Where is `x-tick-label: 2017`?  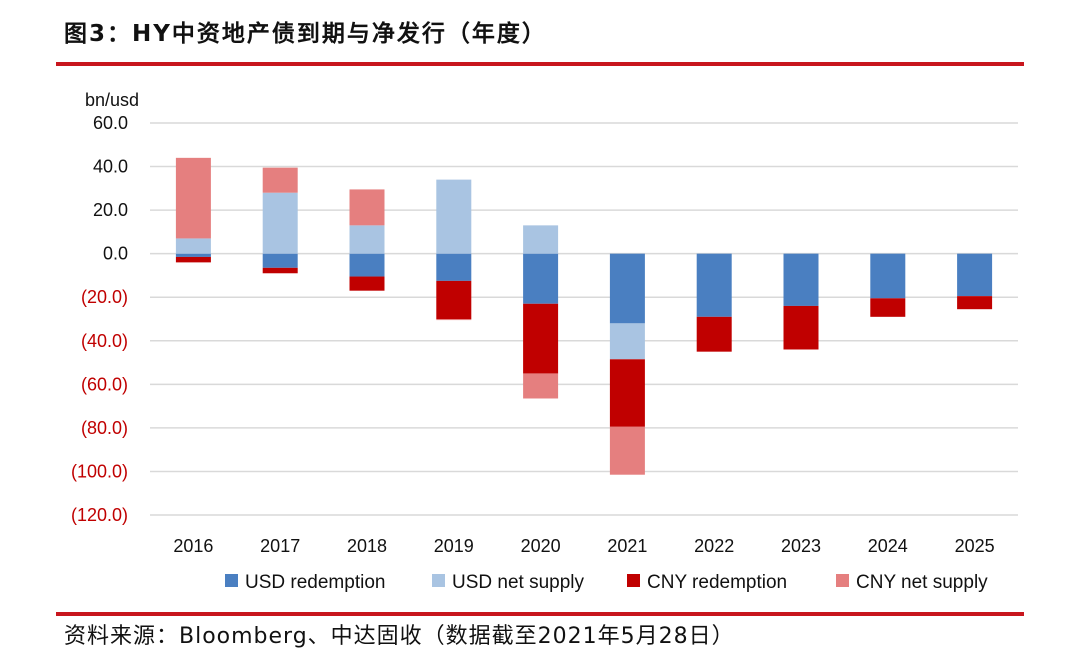 x-tick-label: 2017 is located at coordinates (280, 546).